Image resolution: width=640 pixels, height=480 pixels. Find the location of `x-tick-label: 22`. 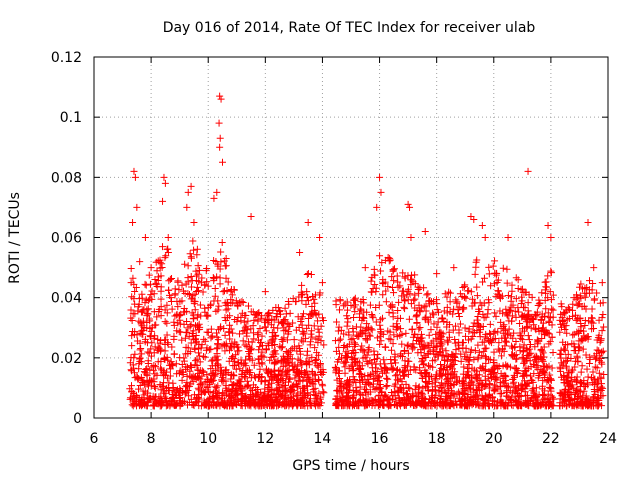

x-tick-label: 22 is located at coordinates (551, 439).